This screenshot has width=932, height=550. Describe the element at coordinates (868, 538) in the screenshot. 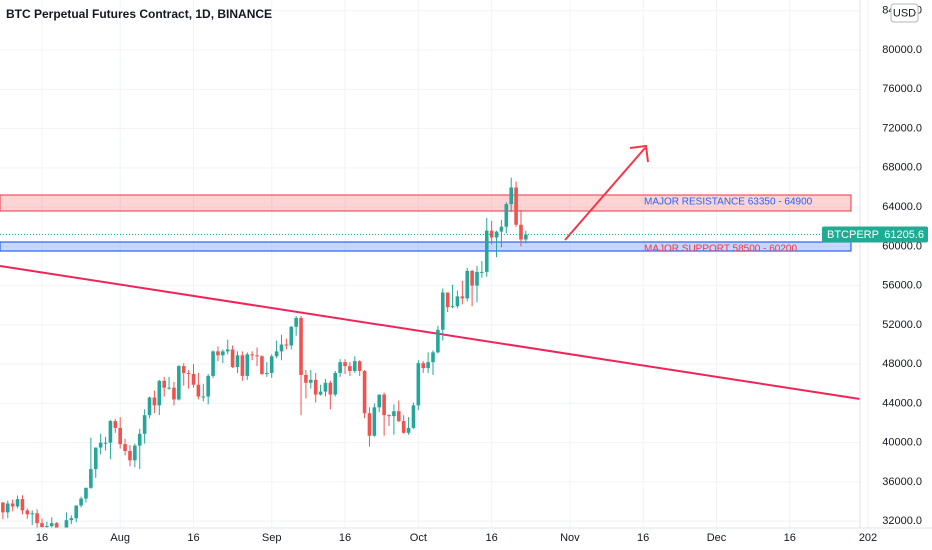

I see `x-tick-label: 202` at that location.